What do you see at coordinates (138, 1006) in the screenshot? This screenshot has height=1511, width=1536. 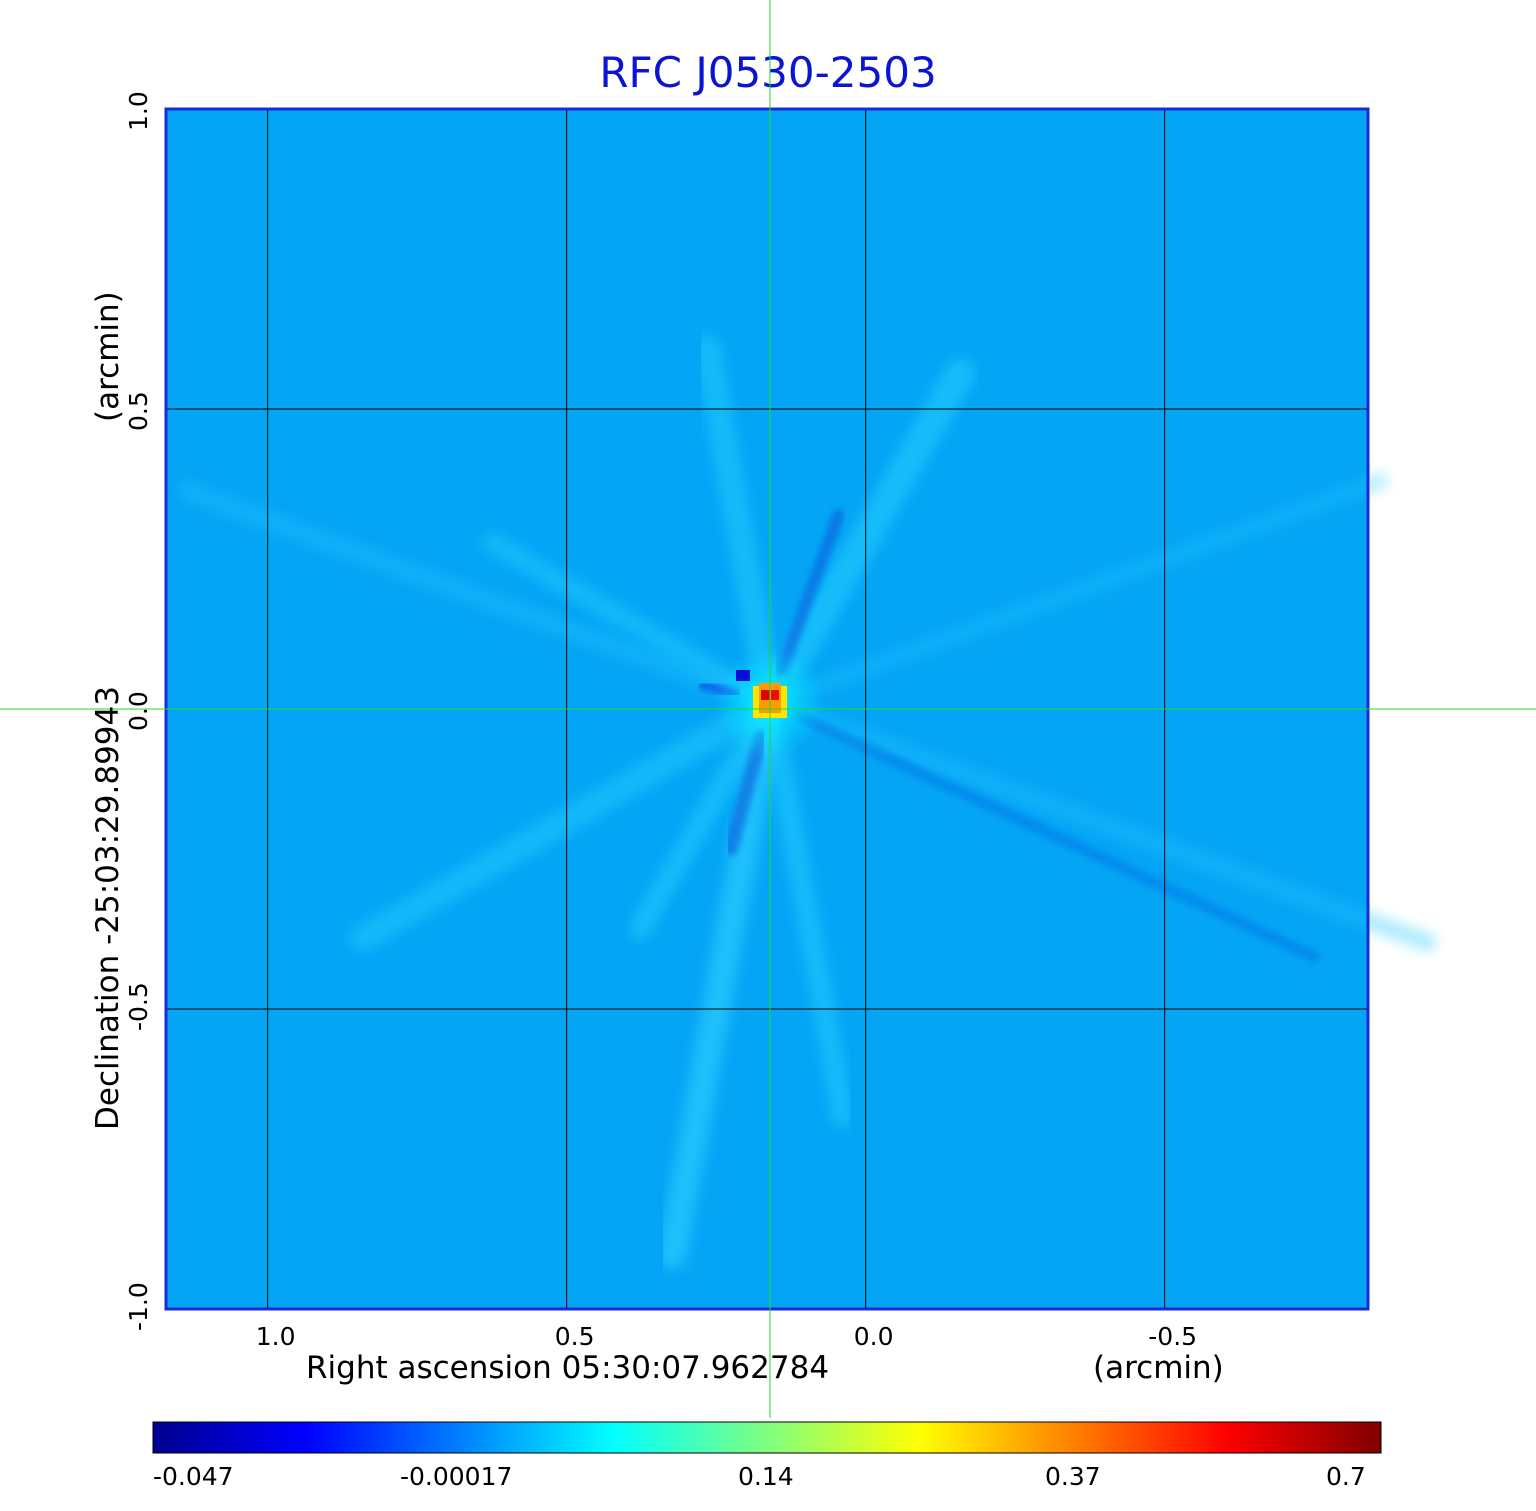 I see `y-tick-label: -0.5` at bounding box center [138, 1006].